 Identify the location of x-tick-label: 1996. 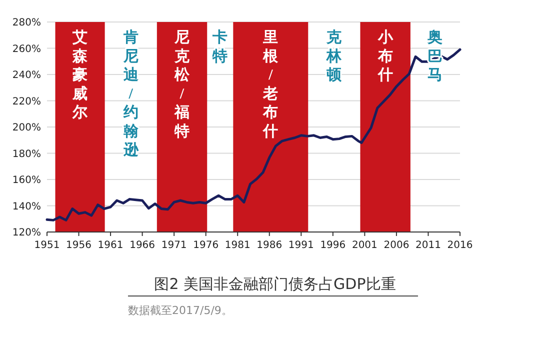
(333, 245).